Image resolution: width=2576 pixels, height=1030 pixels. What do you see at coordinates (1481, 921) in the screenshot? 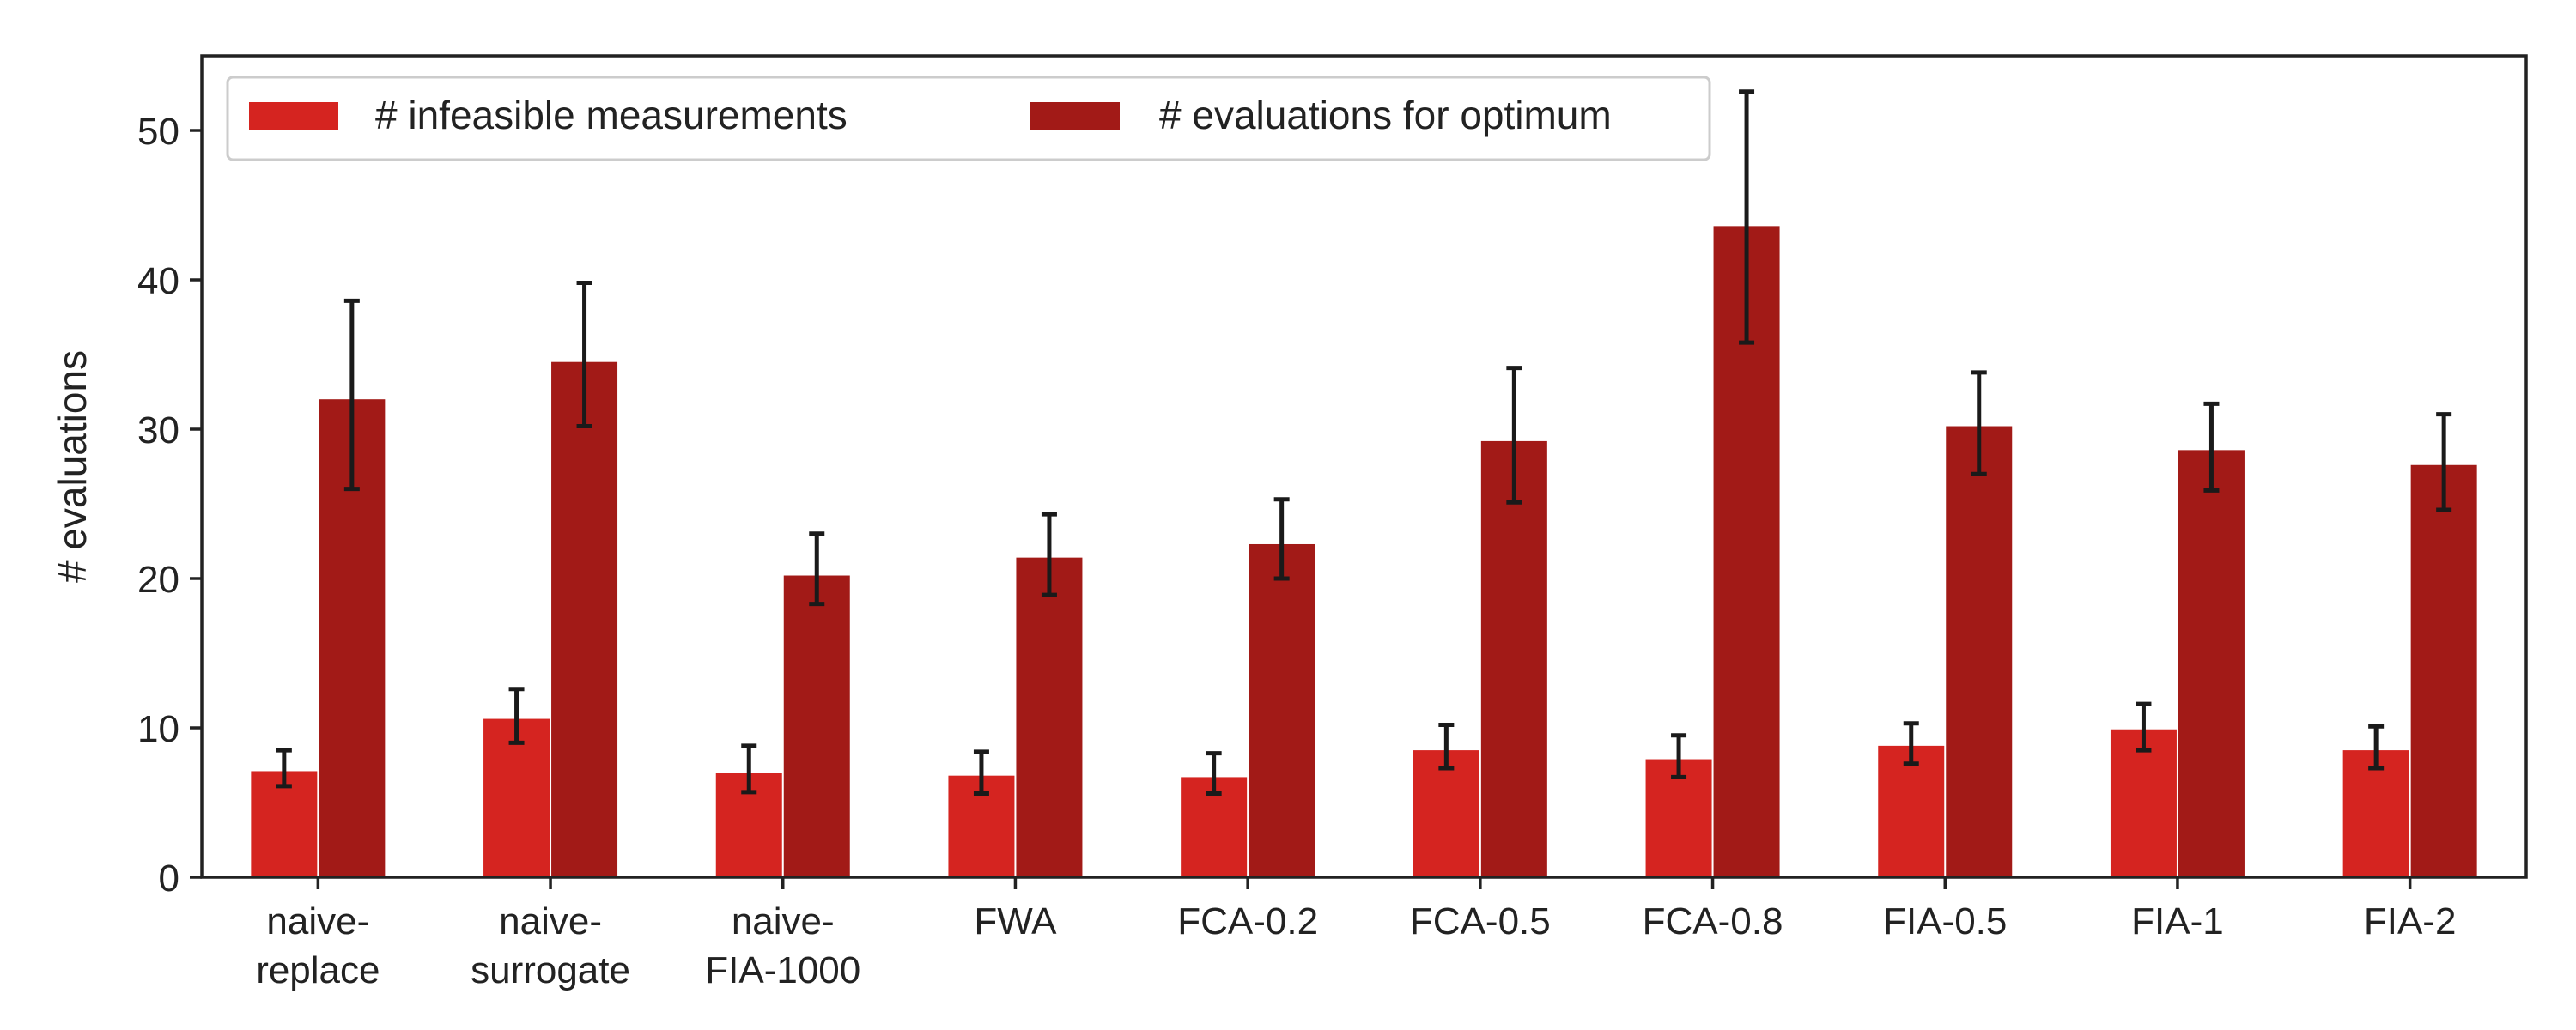
I see `x-tick-label-5-0: FCA-0.5` at bounding box center [1481, 921].